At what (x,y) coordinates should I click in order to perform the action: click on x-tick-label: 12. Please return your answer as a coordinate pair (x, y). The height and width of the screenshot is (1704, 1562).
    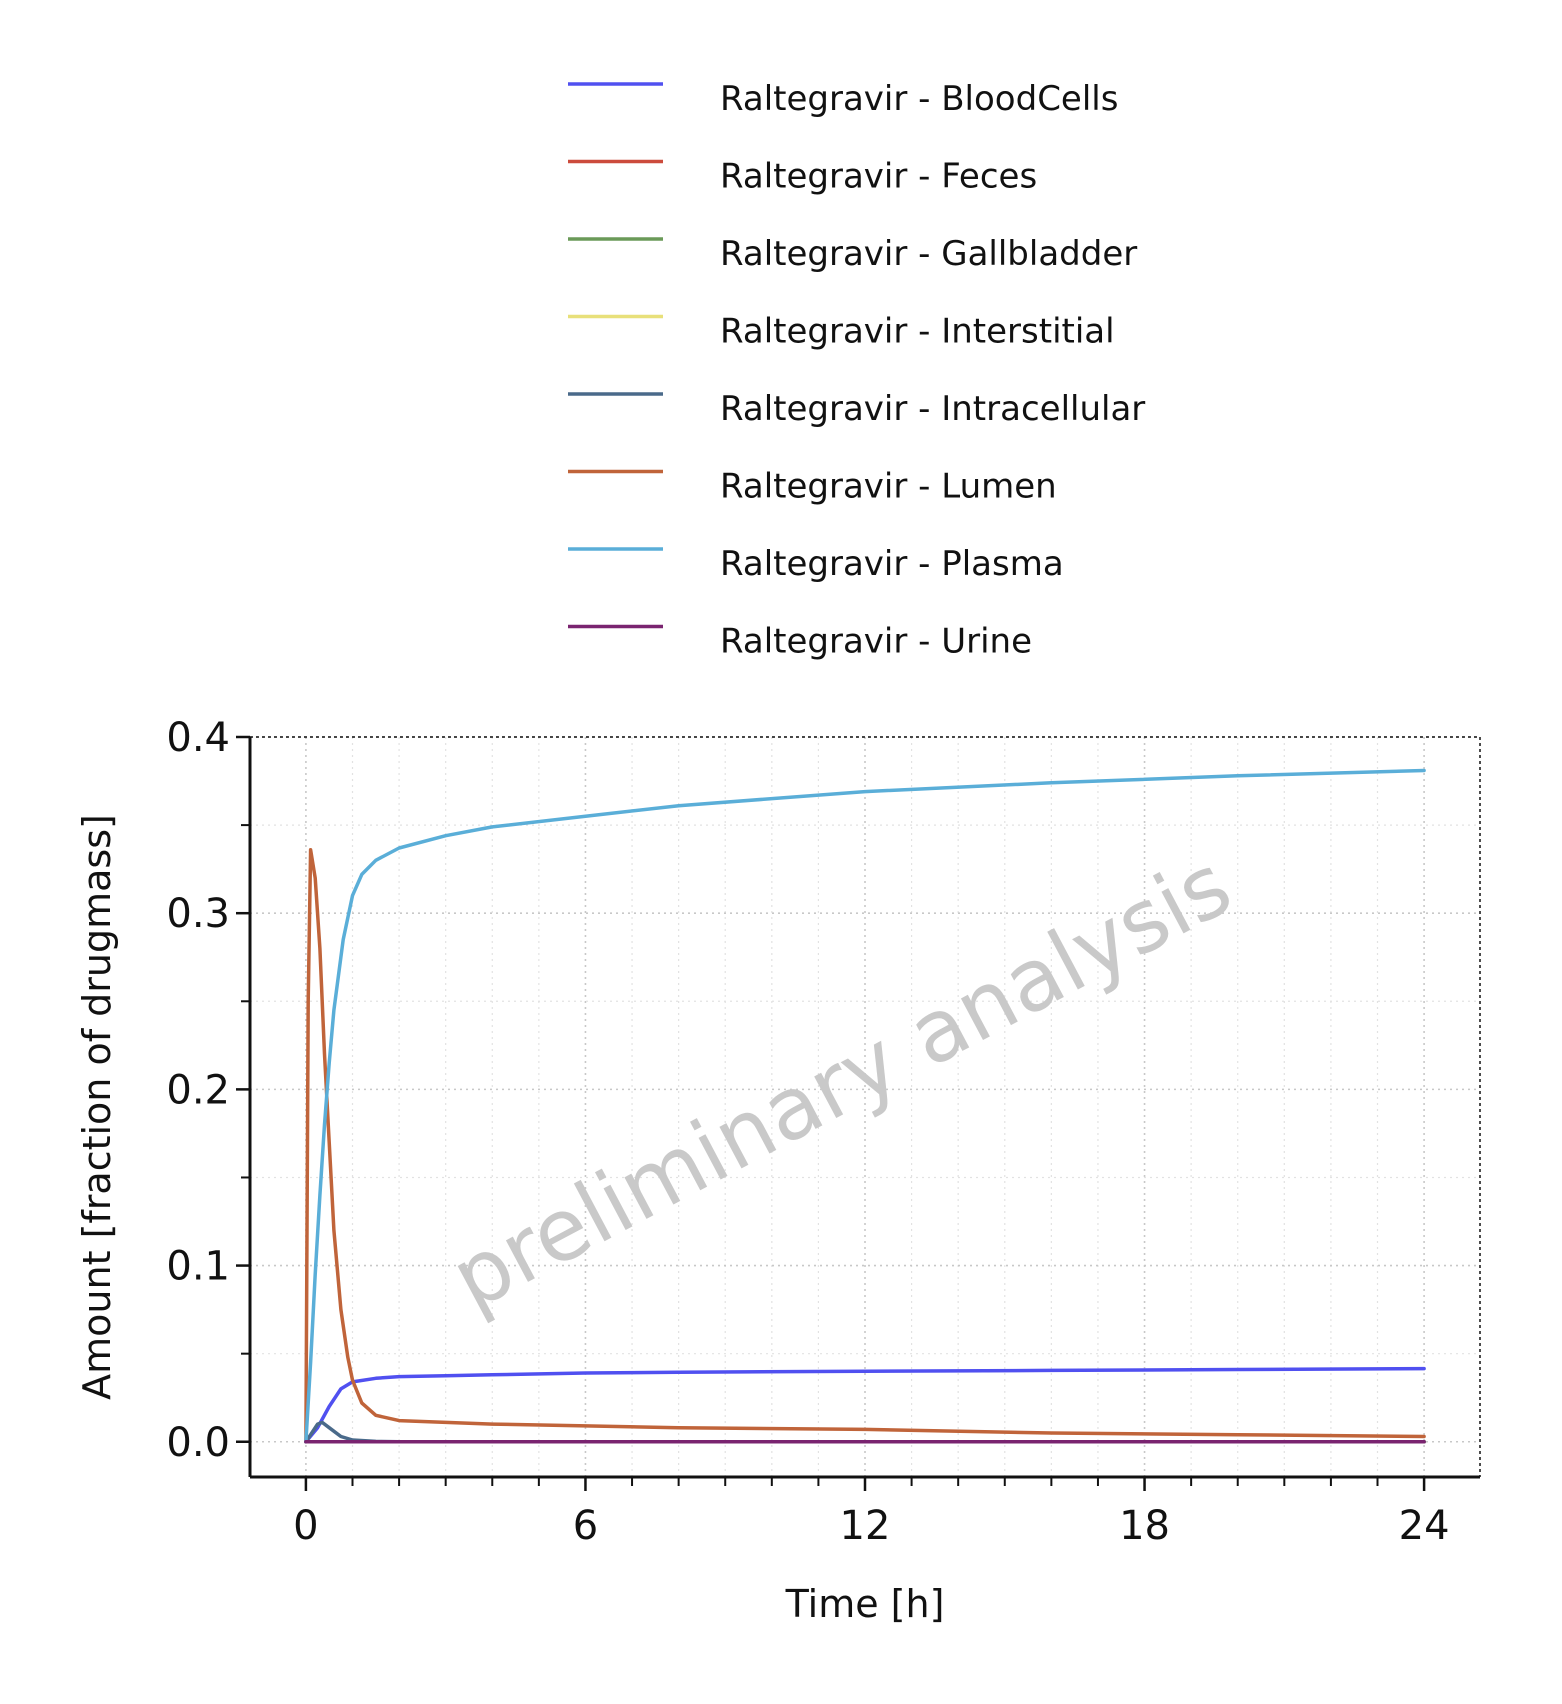
    Looking at the image, I should click on (865, 1526).